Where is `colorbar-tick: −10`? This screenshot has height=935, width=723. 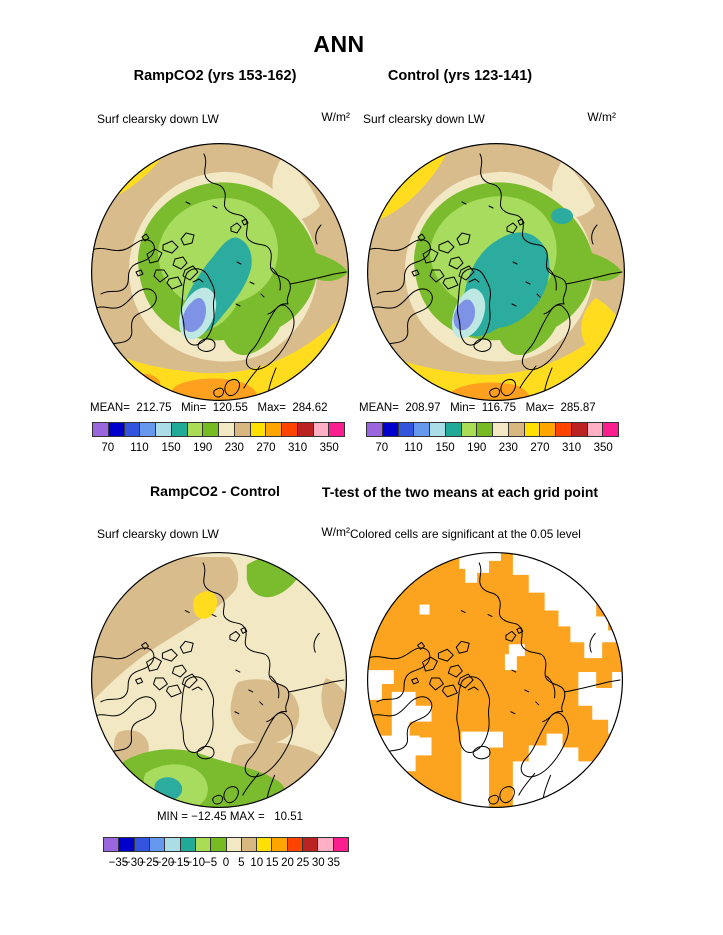 colorbar-tick: −10 is located at coordinates (195, 863).